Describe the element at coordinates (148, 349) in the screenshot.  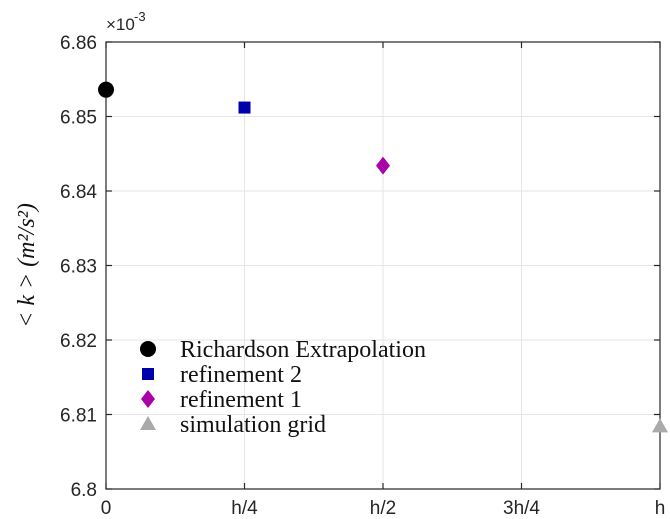
I see `legend-marker-circle` at that location.